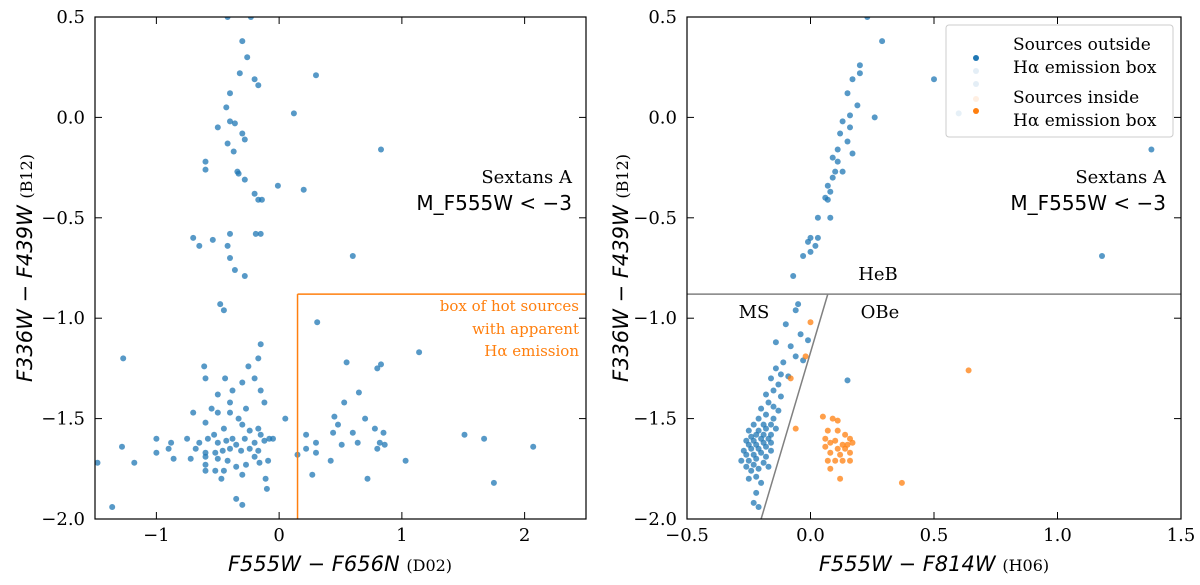  What do you see at coordinates (754, 312) in the screenshot?
I see `region-label-ms: MS` at bounding box center [754, 312].